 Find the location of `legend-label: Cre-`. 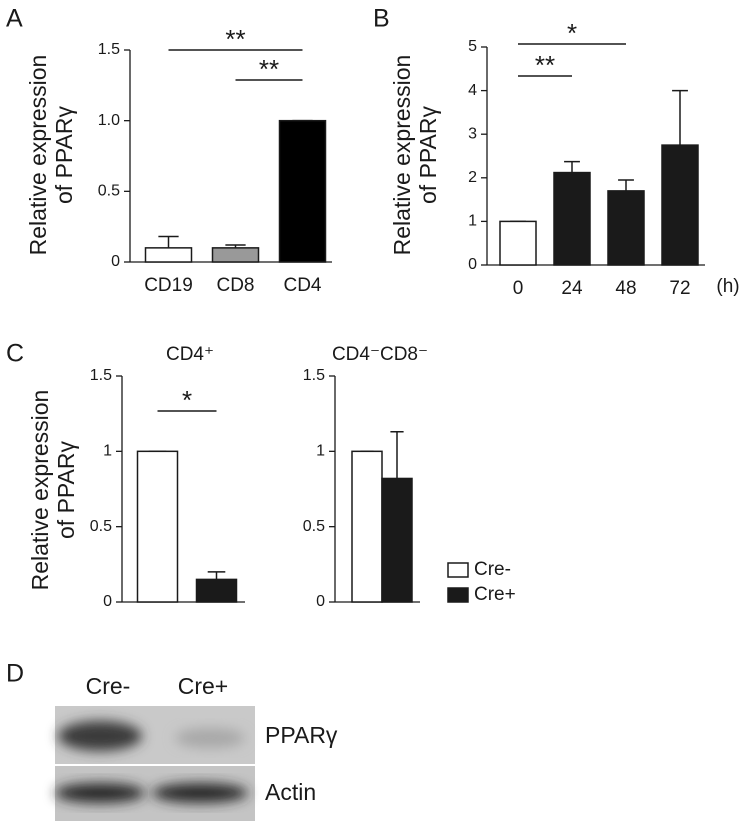

legend-label: Cre- is located at coordinates (492, 569).